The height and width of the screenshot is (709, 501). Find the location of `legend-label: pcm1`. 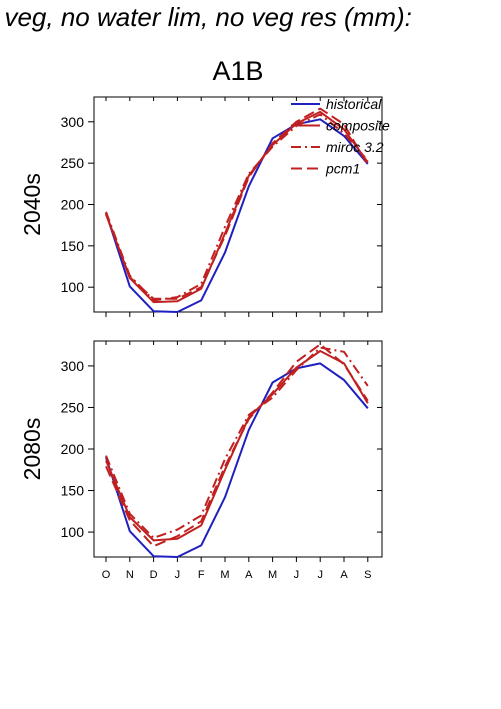

legend-label: pcm1 is located at coordinates (342, 169).